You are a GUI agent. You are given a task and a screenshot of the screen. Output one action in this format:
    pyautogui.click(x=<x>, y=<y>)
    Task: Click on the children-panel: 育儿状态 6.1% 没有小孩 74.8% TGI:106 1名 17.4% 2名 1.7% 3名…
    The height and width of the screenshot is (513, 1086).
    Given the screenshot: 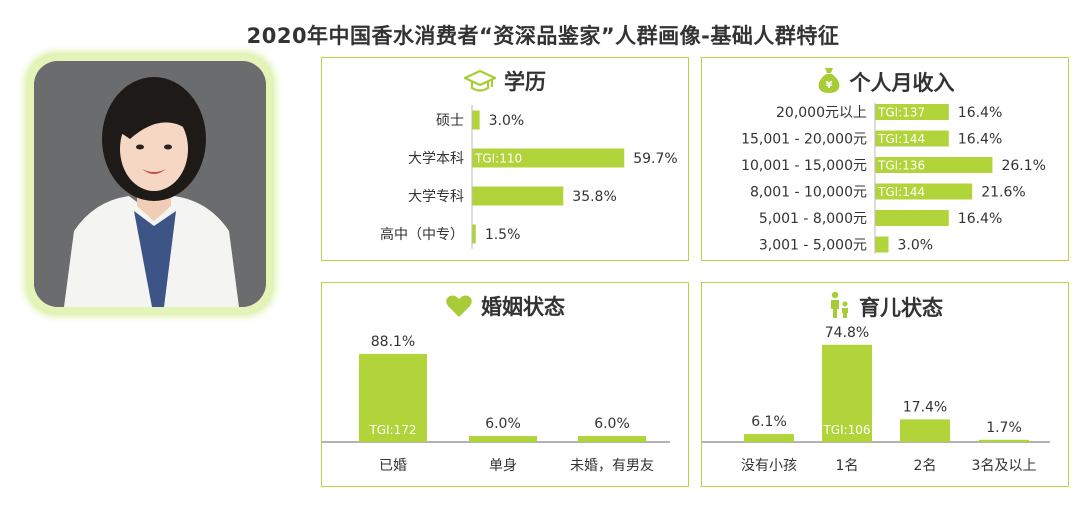 What is the action you would take?
    pyautogui.click(x=885, y=384)
    